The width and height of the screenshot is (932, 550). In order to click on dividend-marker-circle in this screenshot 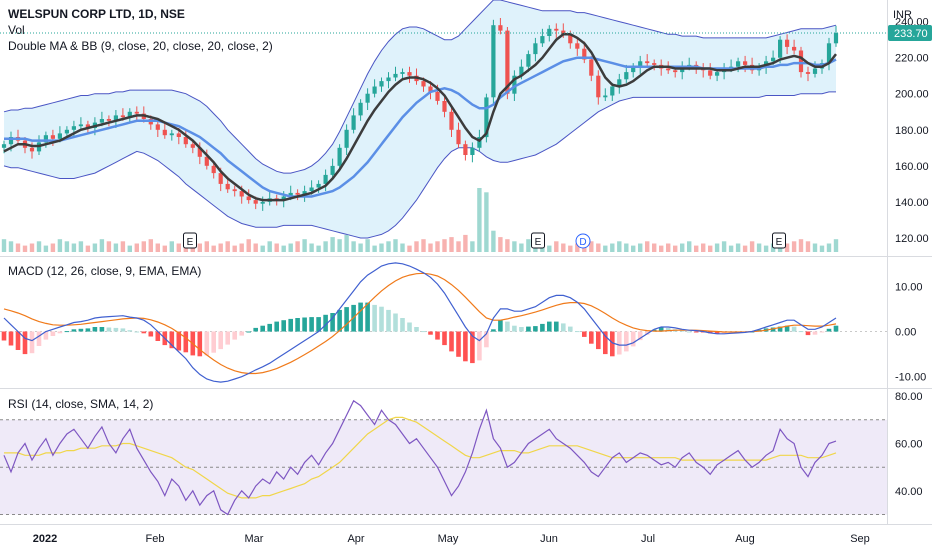, I will do `click(583, 241)`.